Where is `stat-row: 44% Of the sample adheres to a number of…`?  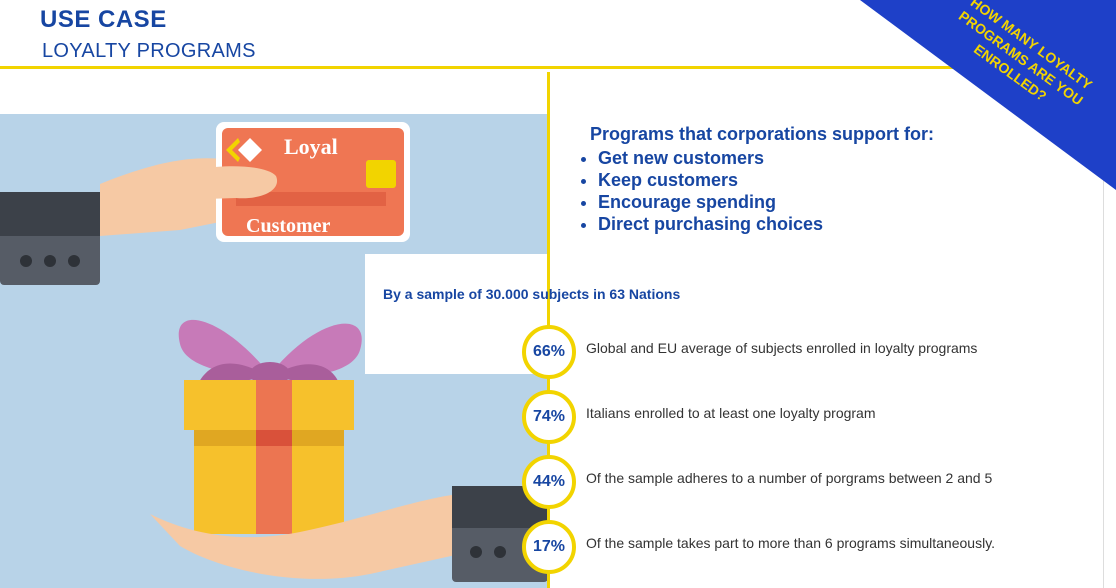 stat-row: 44% Of the sample adheres to a number of… is located at coordinates (787, 482).